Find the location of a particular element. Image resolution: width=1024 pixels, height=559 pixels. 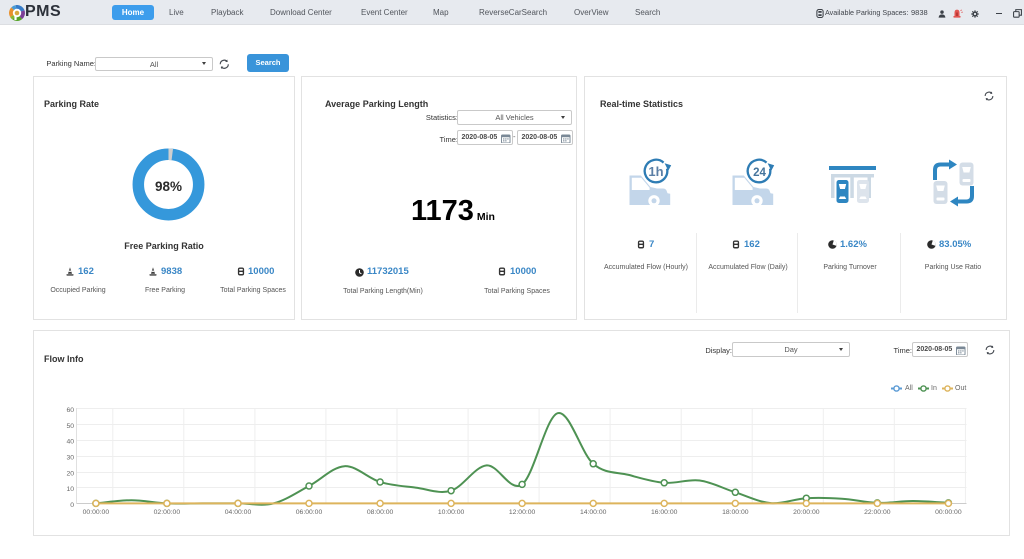

svg-text: 1h is located at coordinates (655, 171).